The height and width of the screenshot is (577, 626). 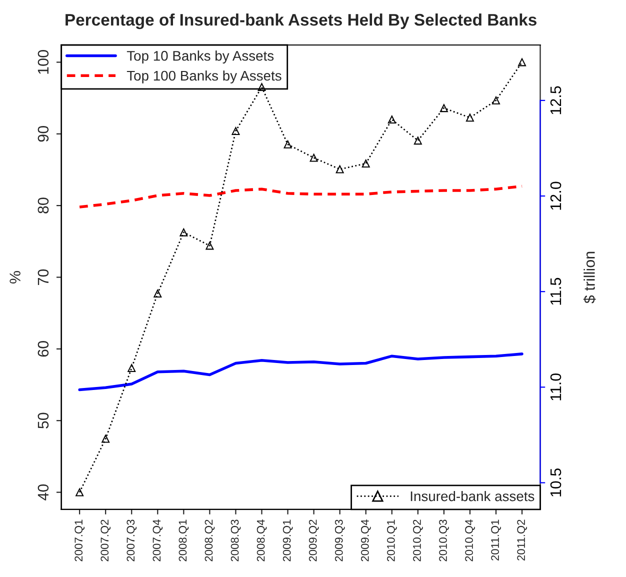 What do you see at coordinates (496, 540) in the screenshot?
I see `x-tick-label: 2011.Q1` at bounding box center [496, 540].